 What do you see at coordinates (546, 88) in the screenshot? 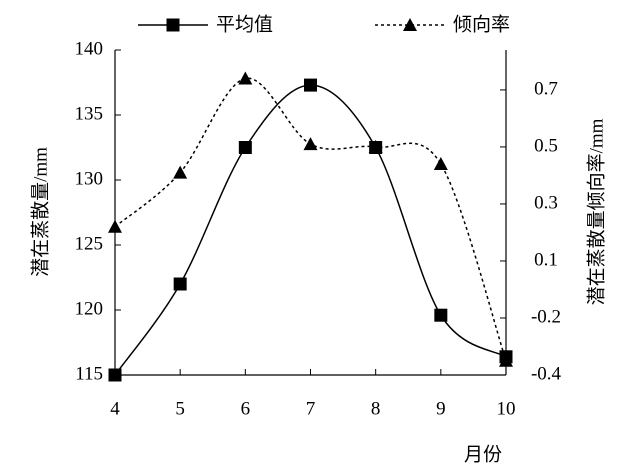
I see `y2-tick-label: 0.7` at bounding box center [546, 88].